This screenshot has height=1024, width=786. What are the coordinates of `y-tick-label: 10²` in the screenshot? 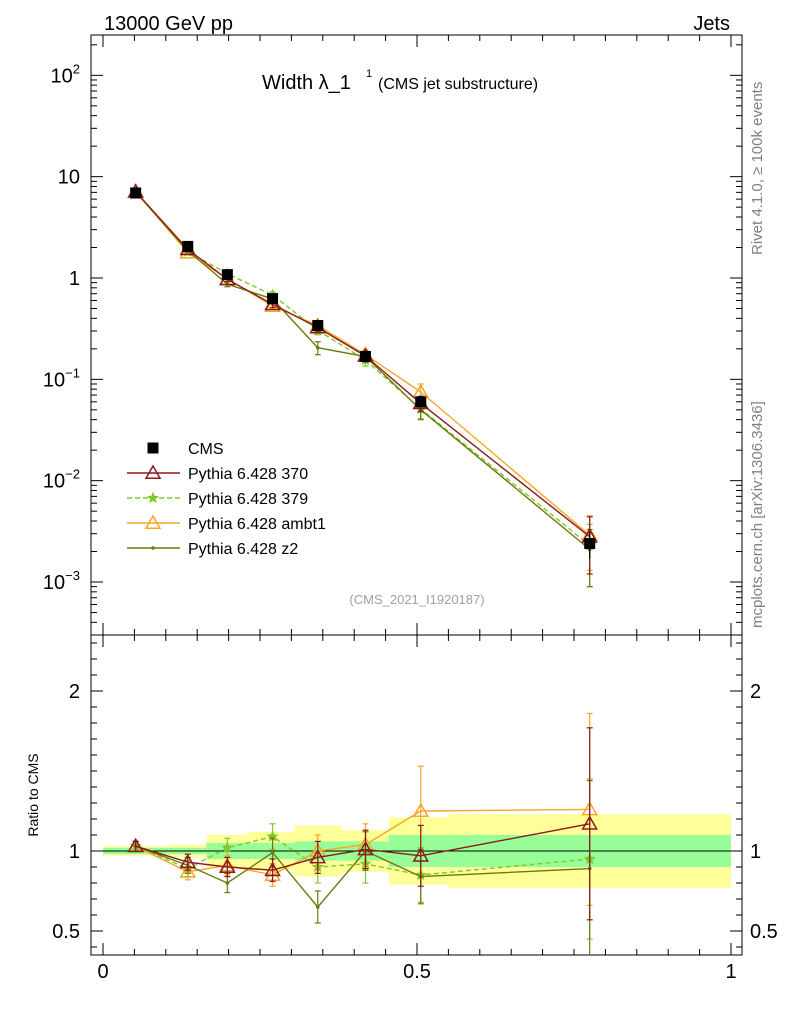 It's located at (65, 74).